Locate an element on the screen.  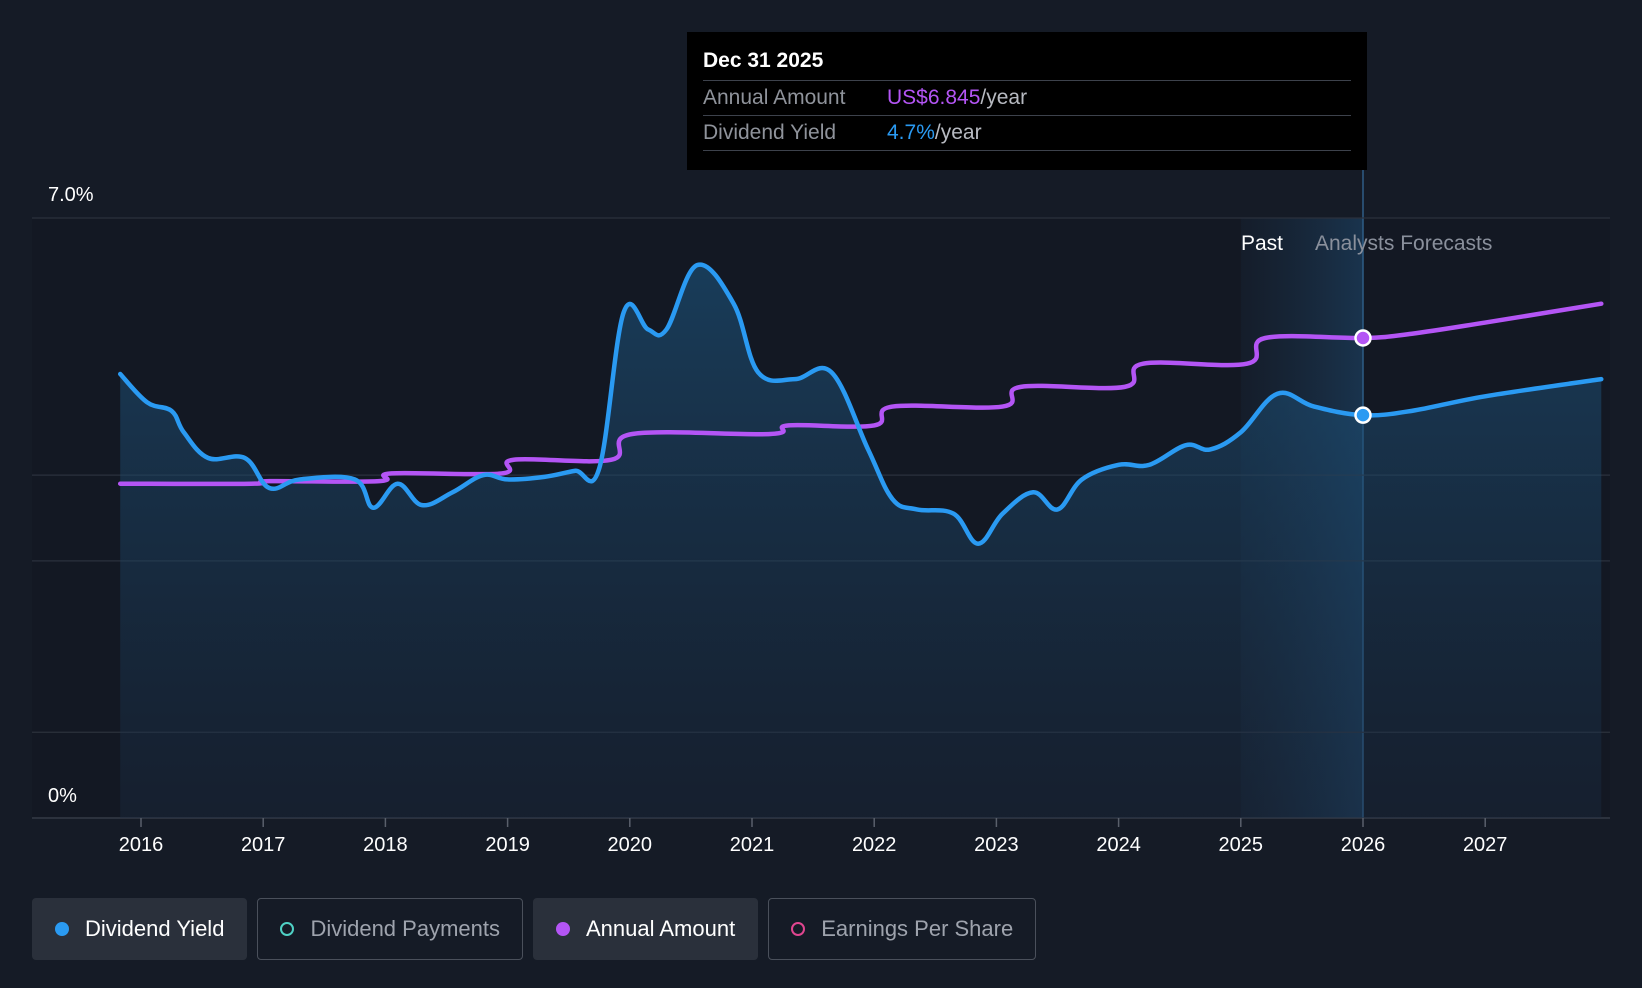
y-tick-top: 7.0% is located at coordinates (71, 195).